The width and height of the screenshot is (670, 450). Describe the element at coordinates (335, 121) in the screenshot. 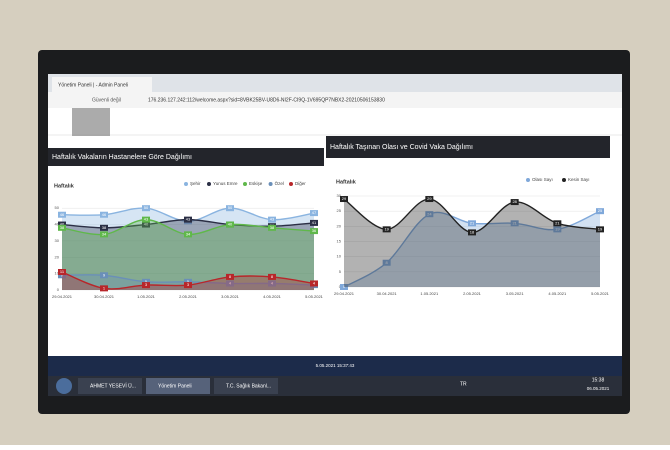

I see `page` at that location.